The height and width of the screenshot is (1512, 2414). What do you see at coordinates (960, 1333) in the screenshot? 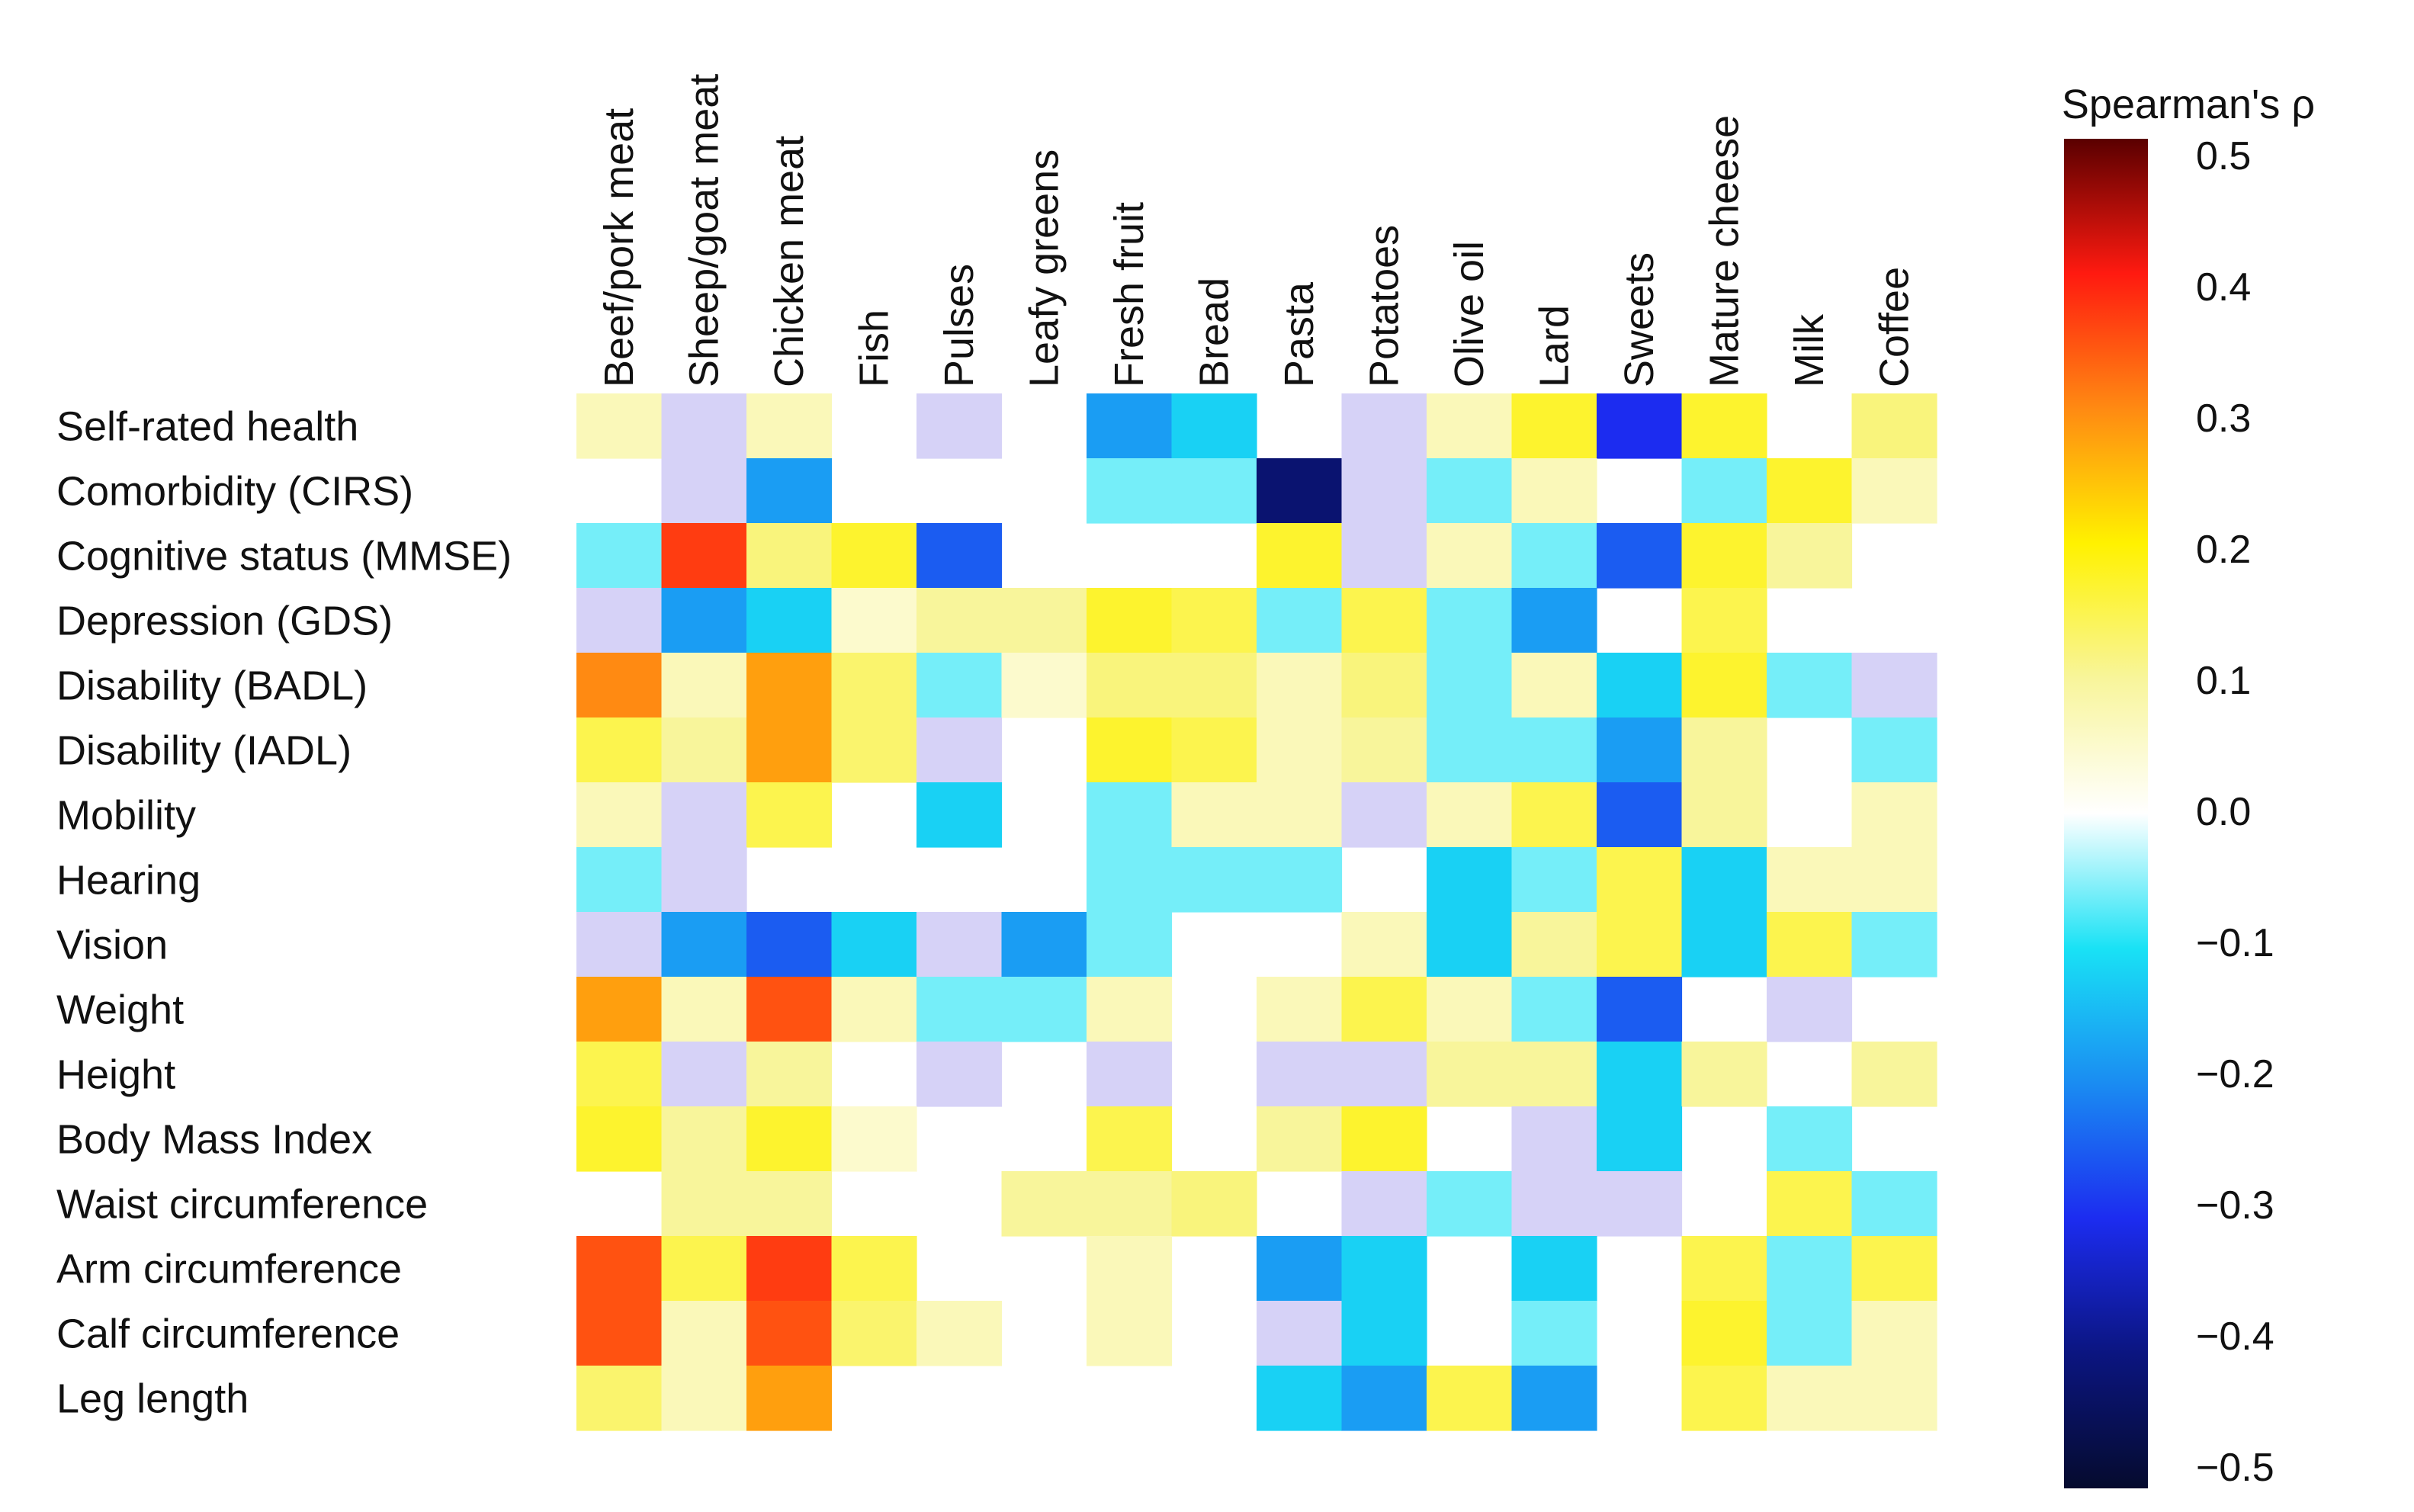
I see `cell-calf-circumference-pulses` at bounding box center [960, 1333].